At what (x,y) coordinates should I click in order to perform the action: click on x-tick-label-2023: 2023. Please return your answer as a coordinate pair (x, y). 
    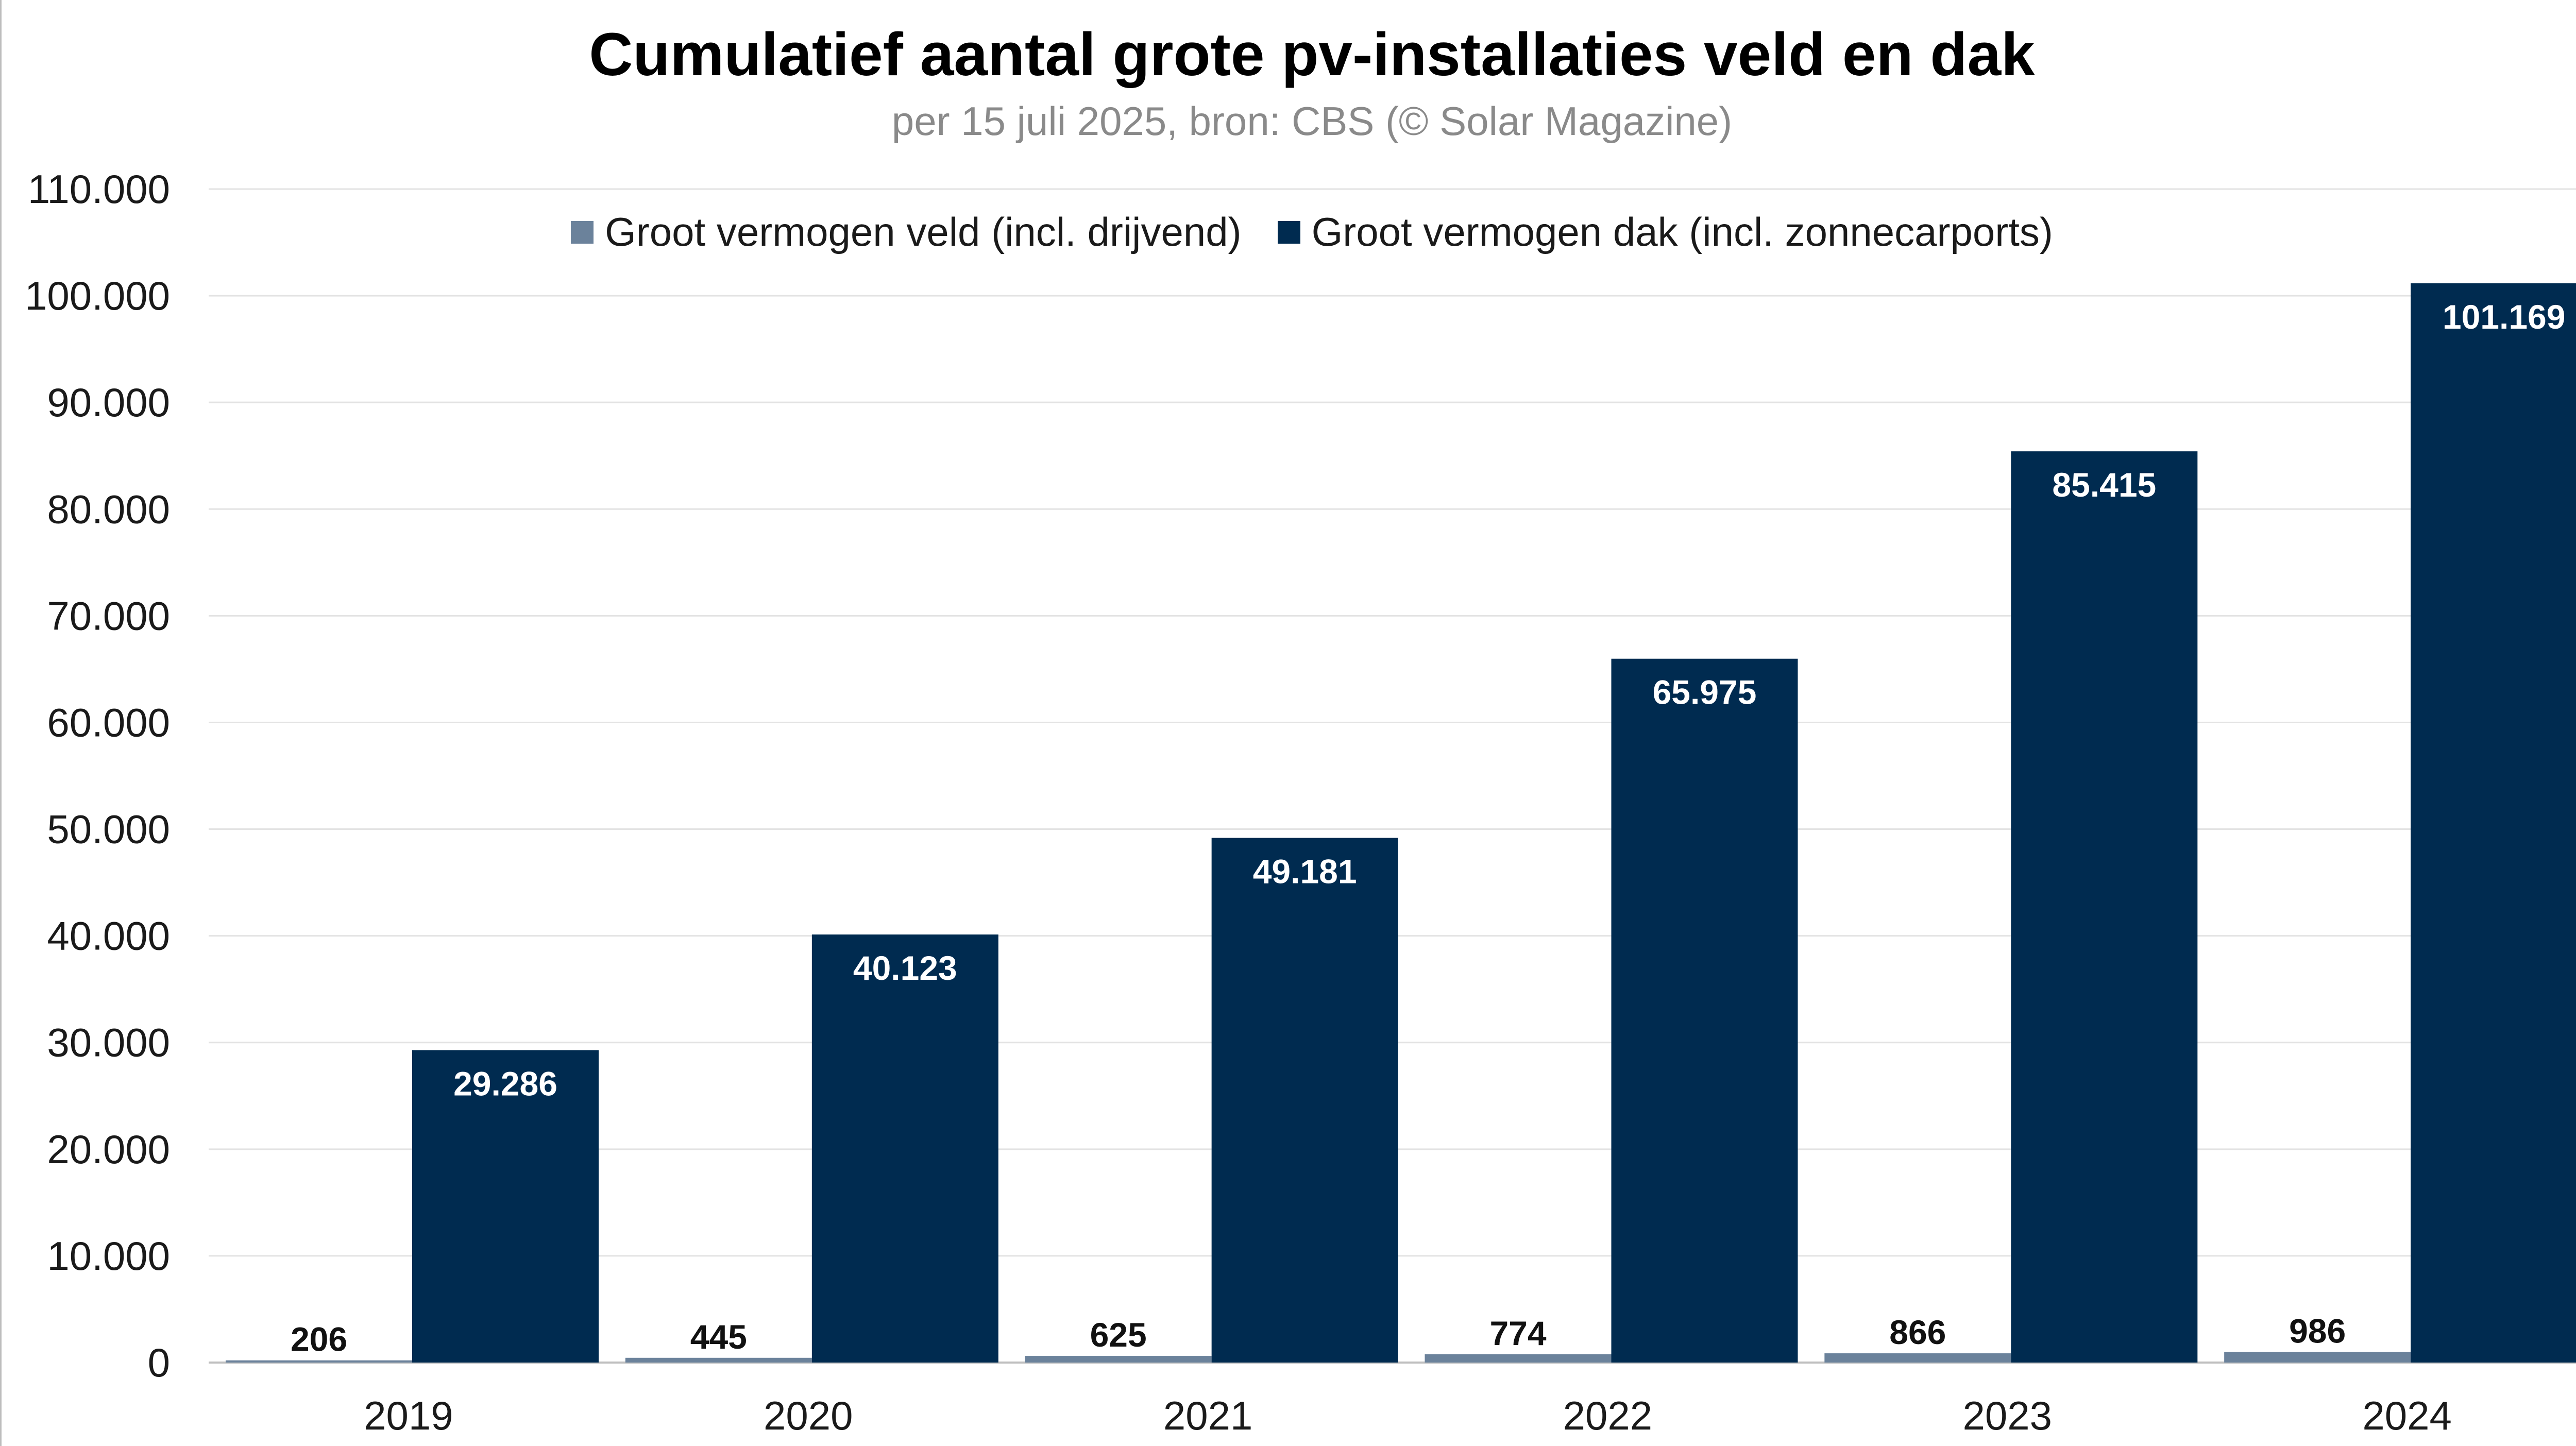
    Looking at the image, I should click on (2007, 1415).